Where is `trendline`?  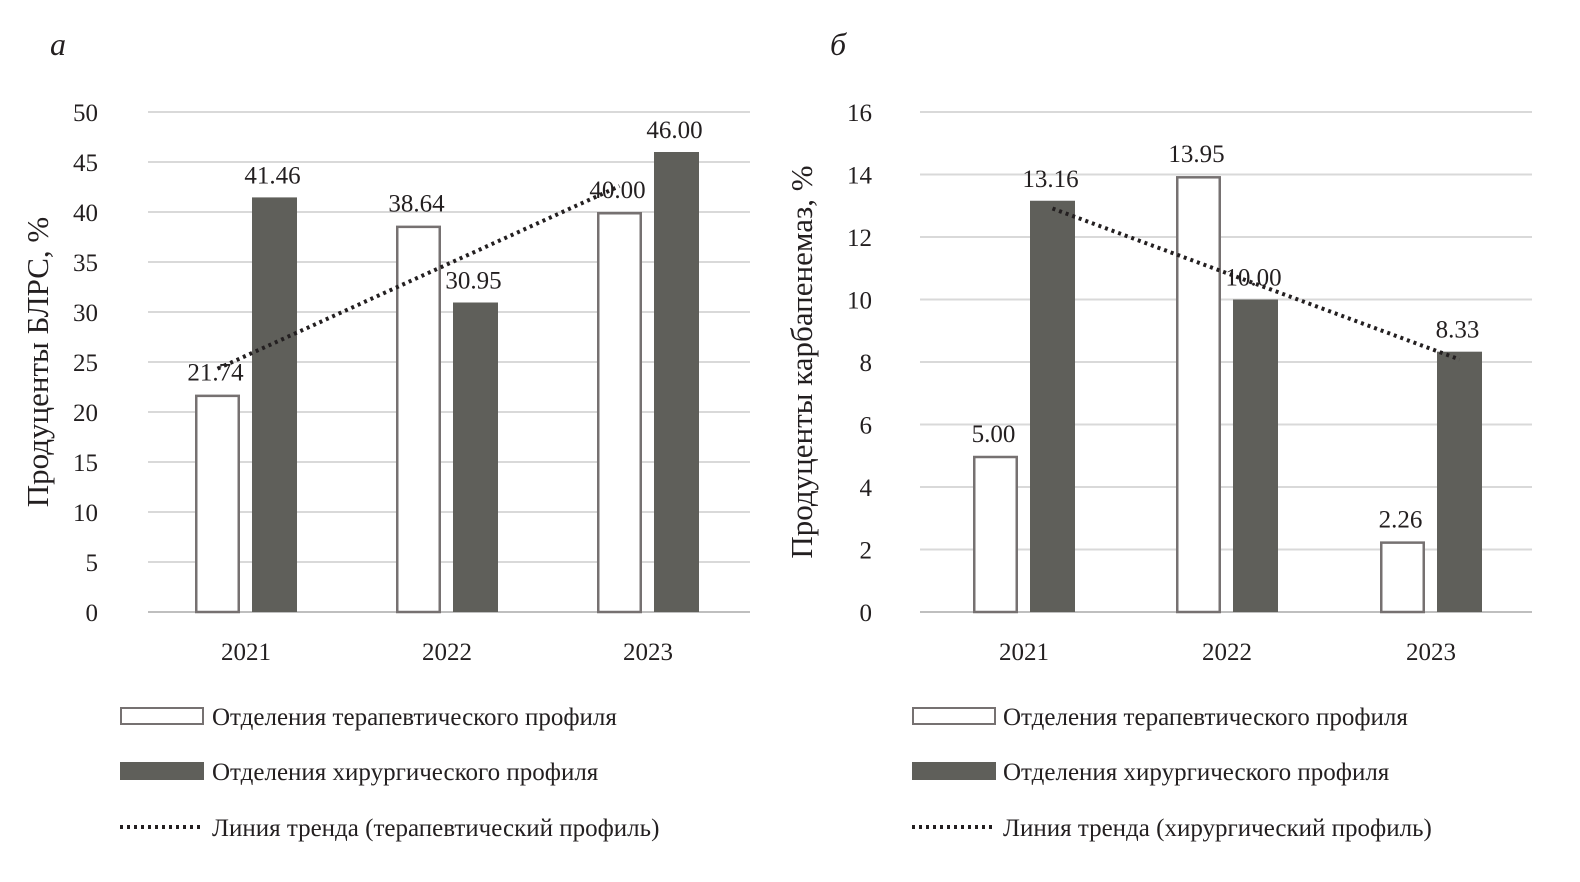 trendline is located at coordinates (1256, 284).